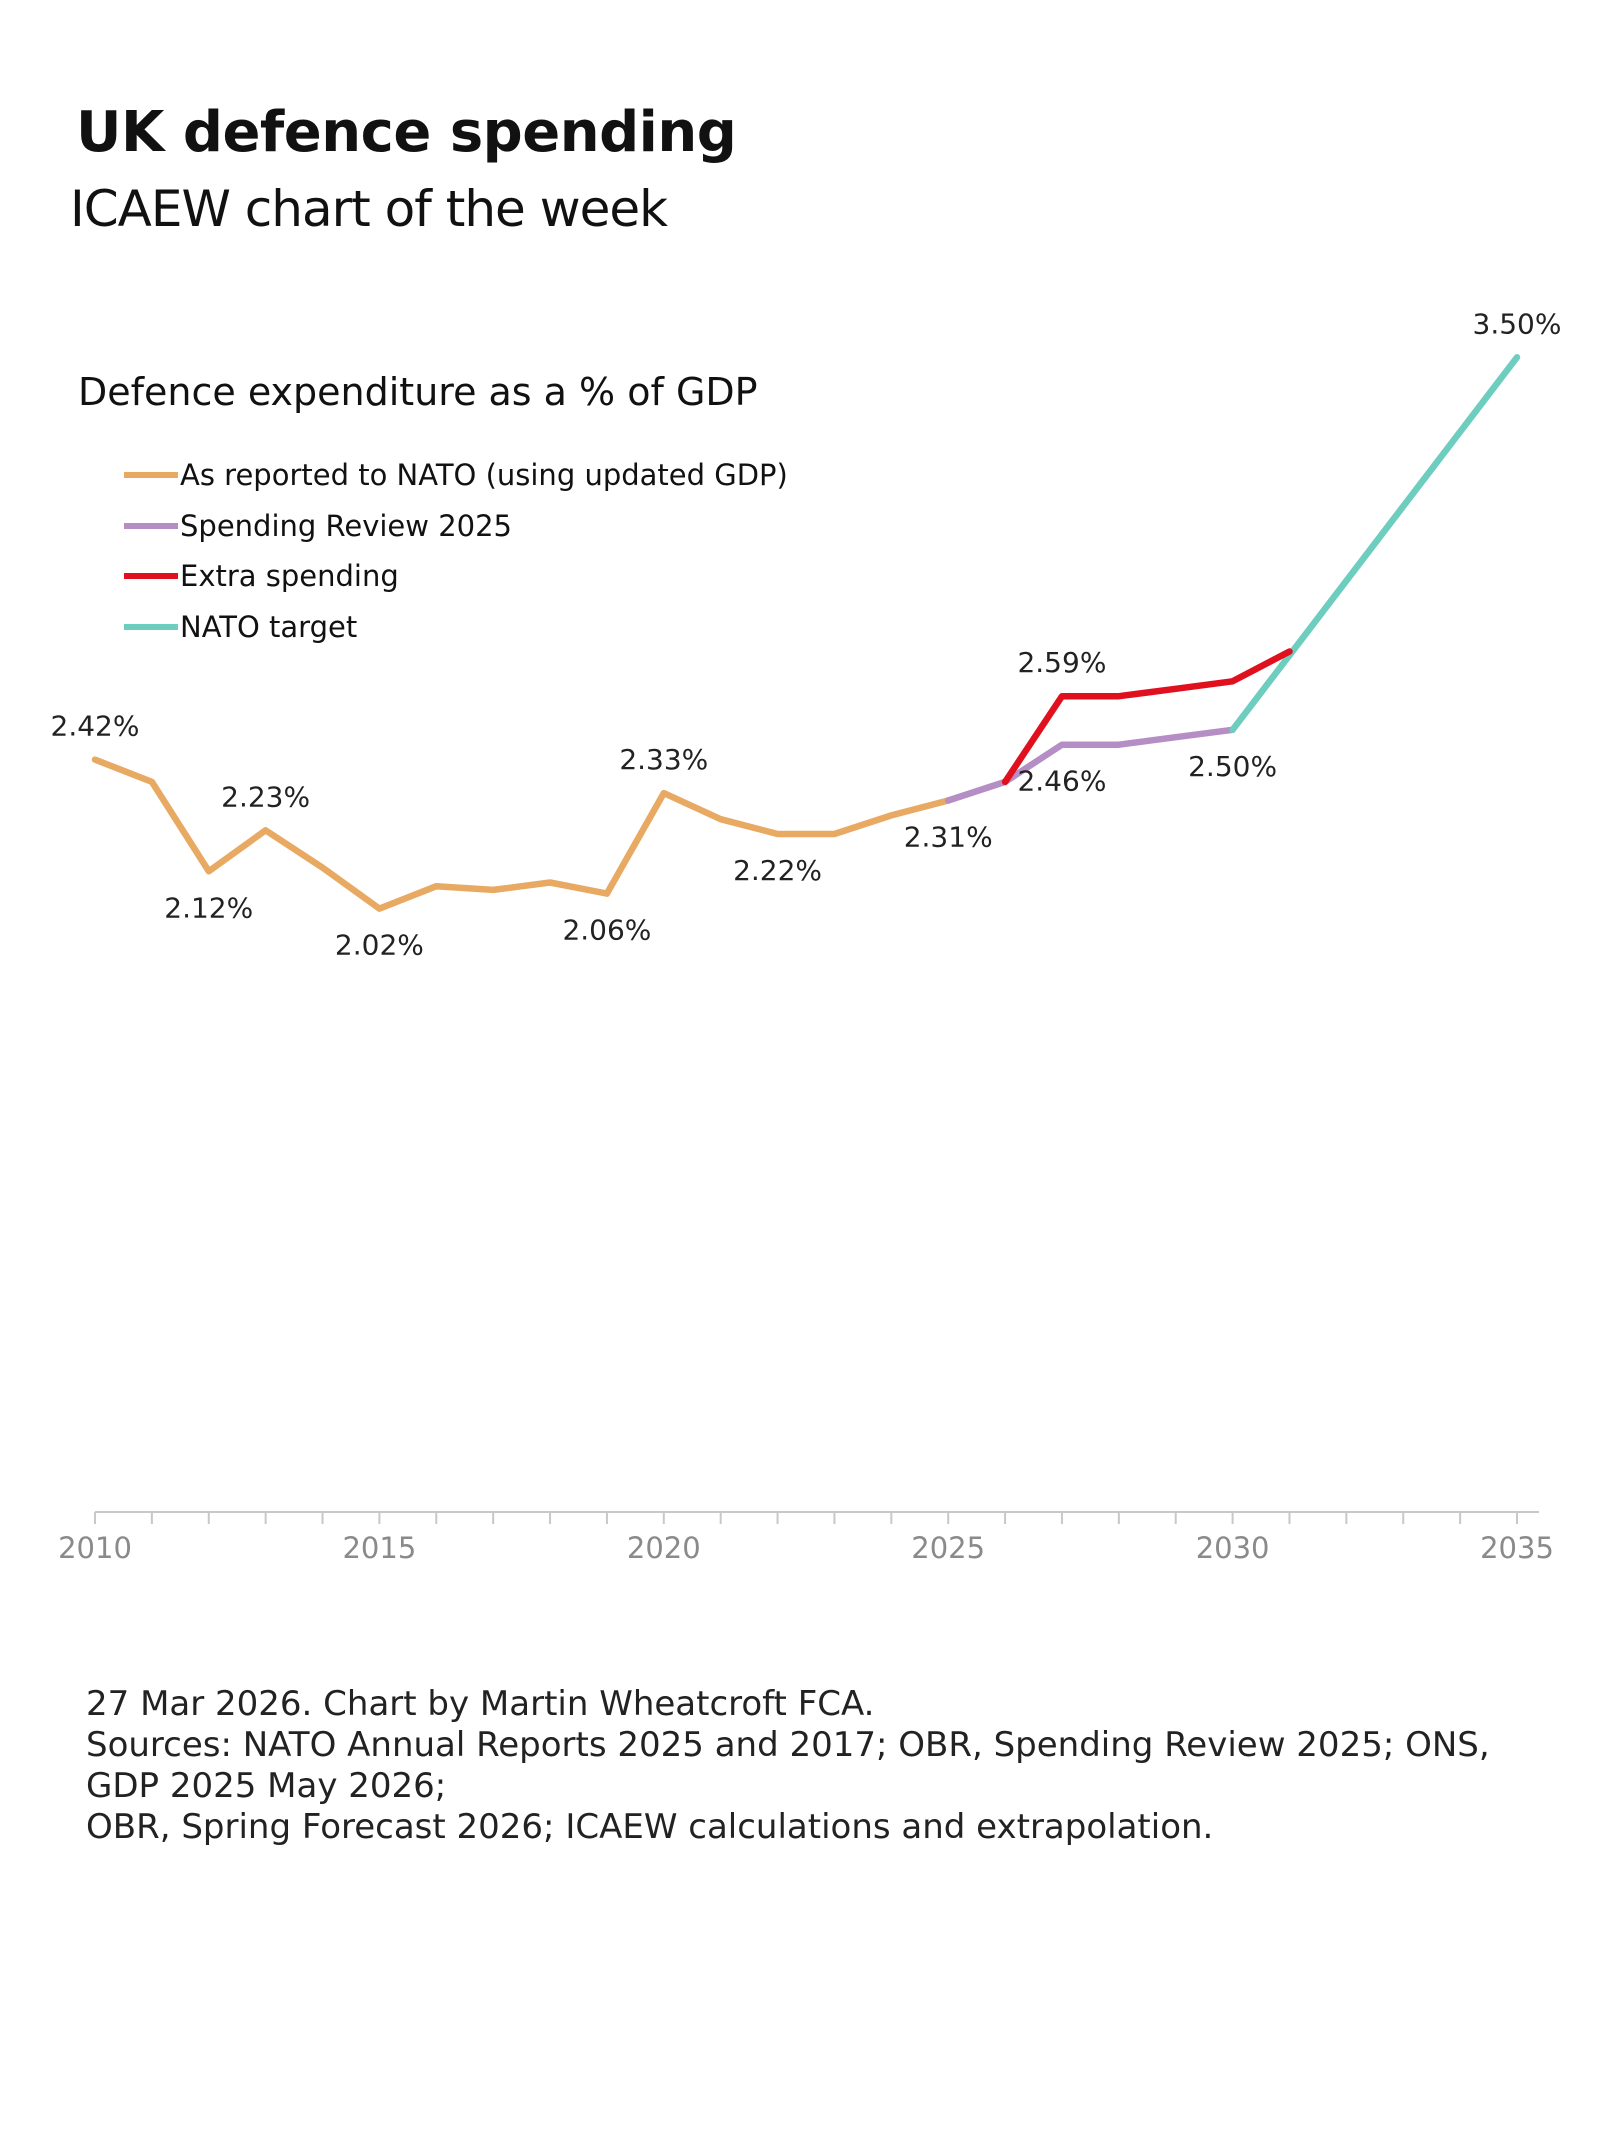  What do you see at coordinates (1061, 781) in the screenshot?
I see `data-label: 2.46%` at bounding box center [1061, 781].